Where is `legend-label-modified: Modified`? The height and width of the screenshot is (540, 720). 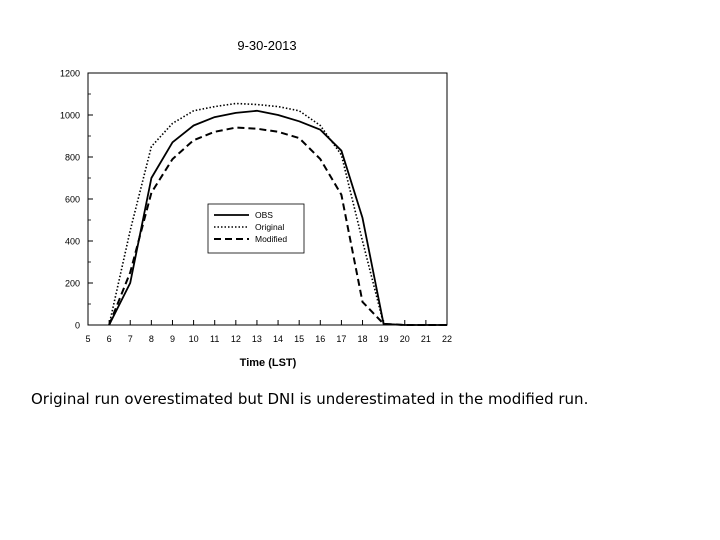 legend-label-modified: Modified is located at coordinates (271, 239).